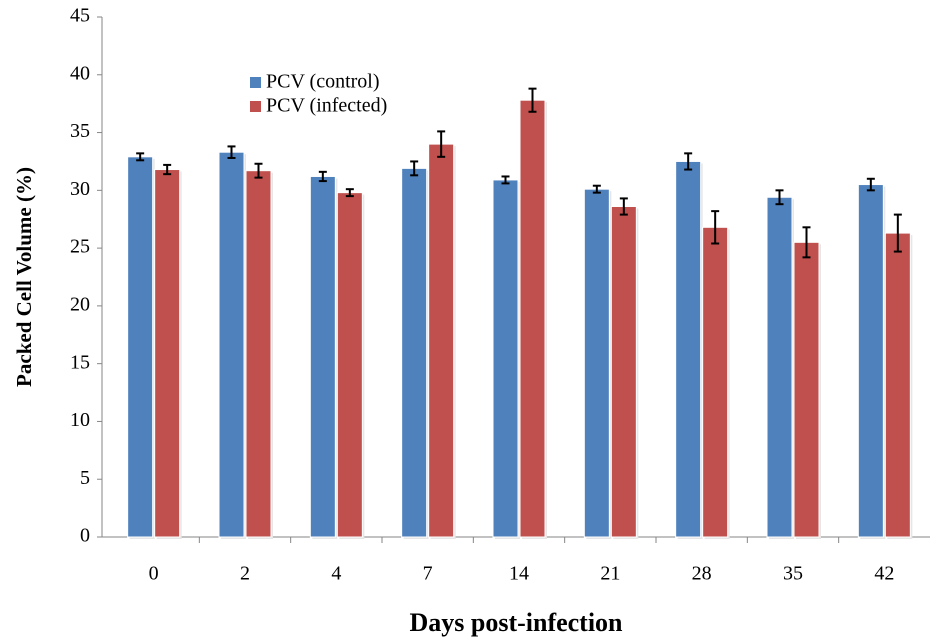  What do you see at coordinates (428, 574) in the screenshot?
I see `x-tick-label: 7` at bounding box center [428, 574].